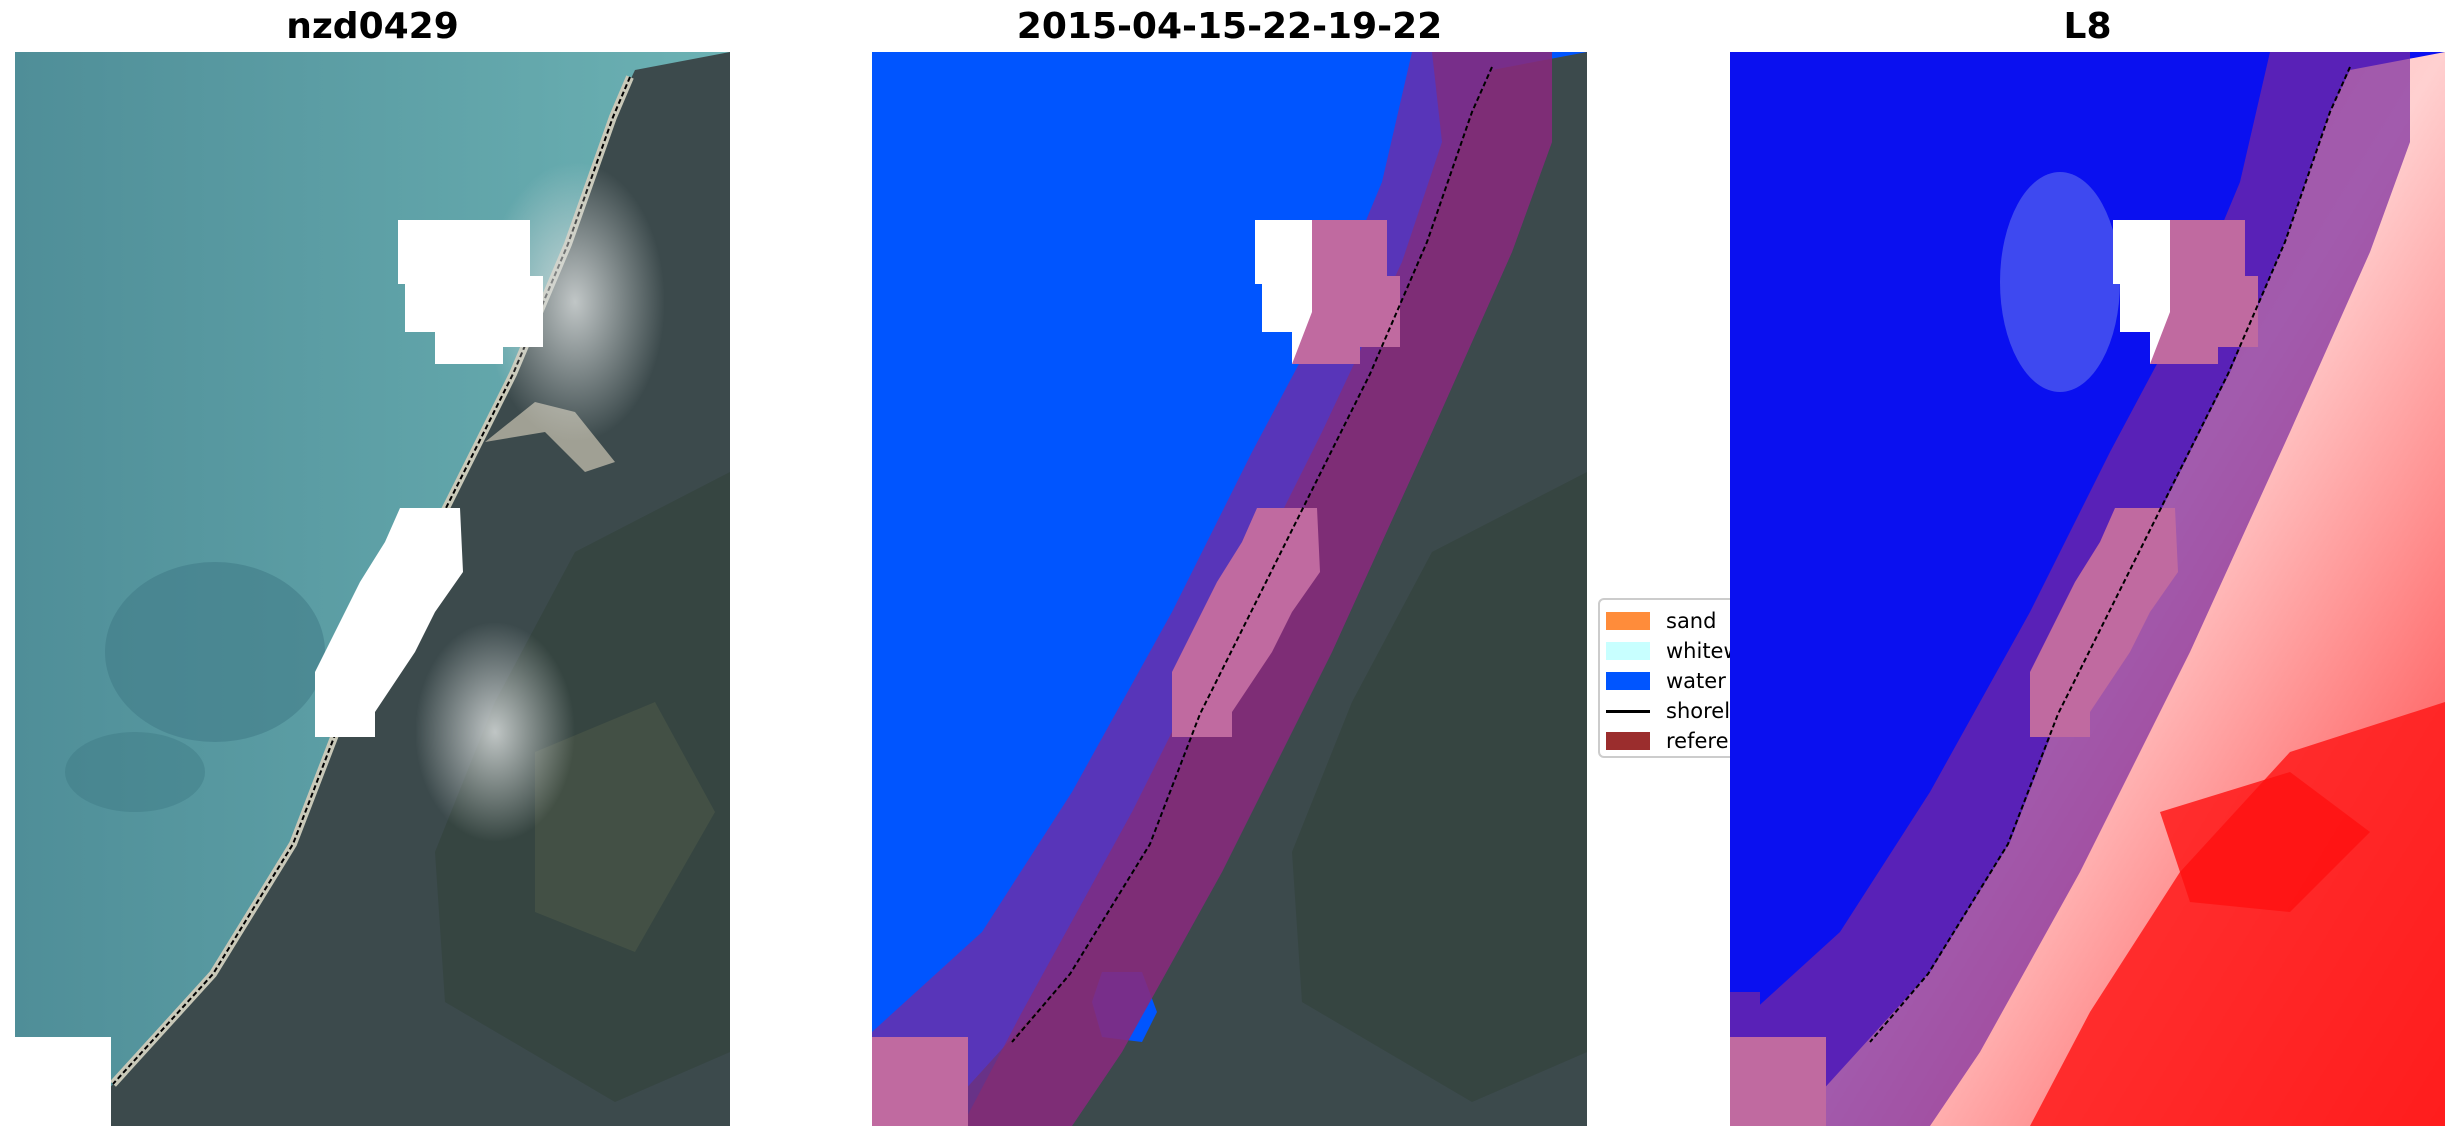 This screenshot has width=2460, height=1140. I want to click on sand-swatch, so click(1628, 621).